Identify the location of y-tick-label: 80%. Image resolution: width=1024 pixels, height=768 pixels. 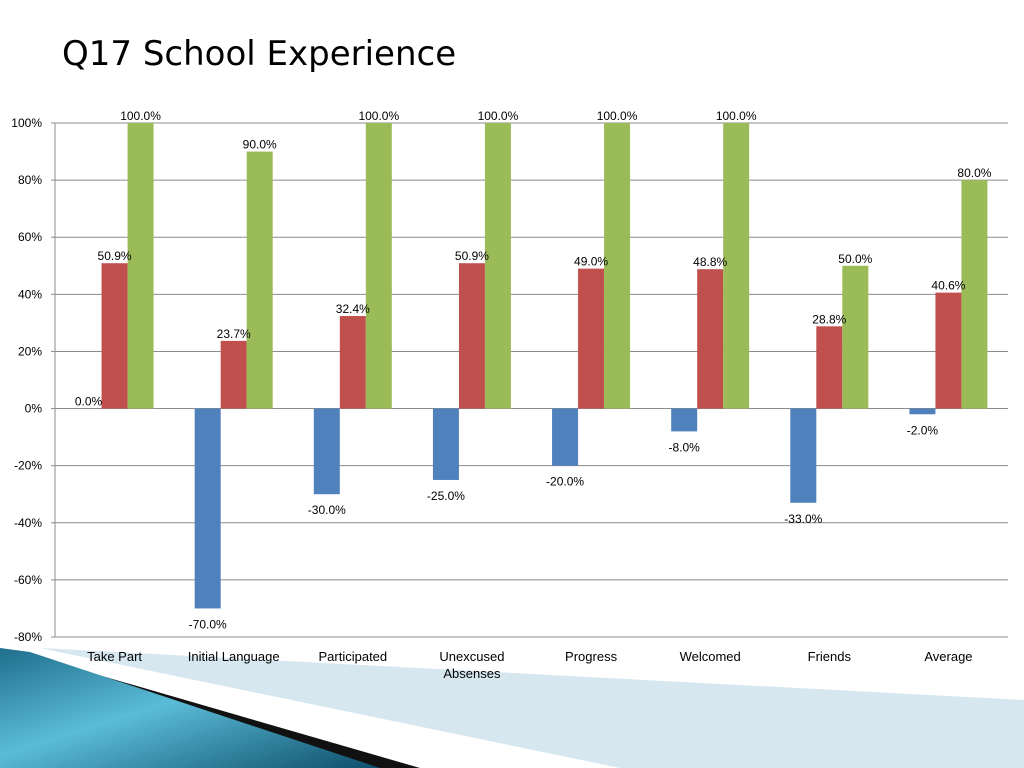
(30, 180).